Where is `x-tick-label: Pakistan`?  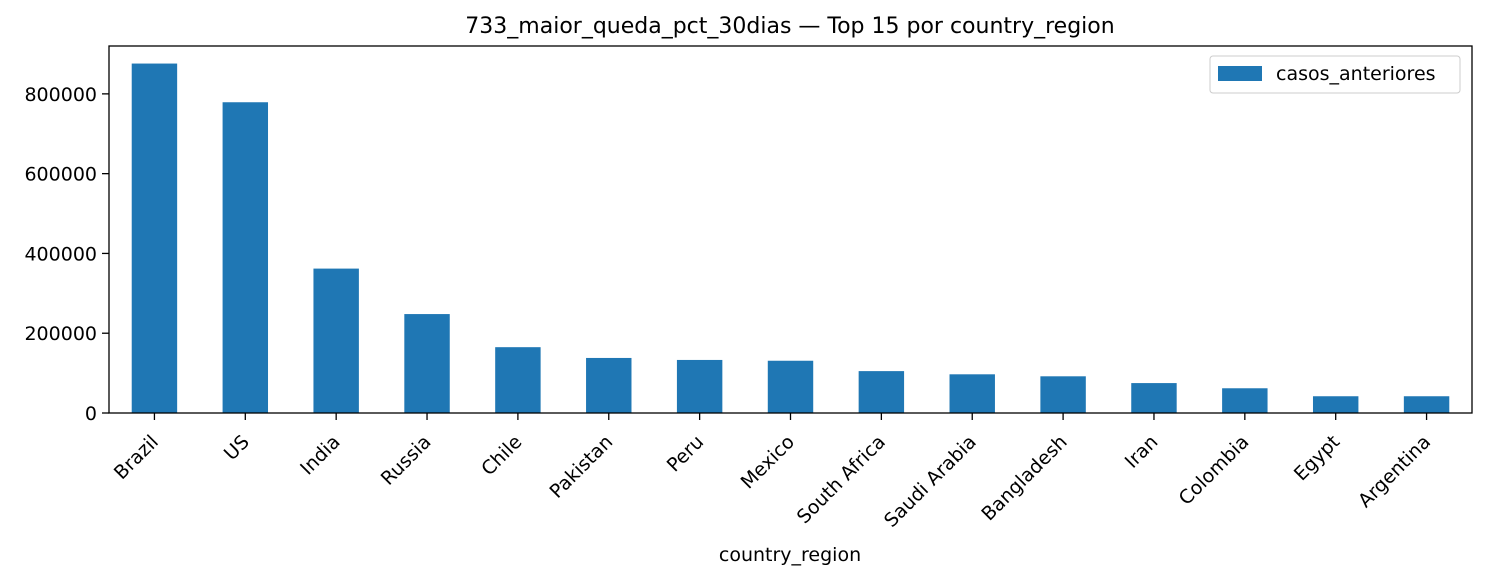
x-tick-label: Pakistan is located at coordinates (581, 467).